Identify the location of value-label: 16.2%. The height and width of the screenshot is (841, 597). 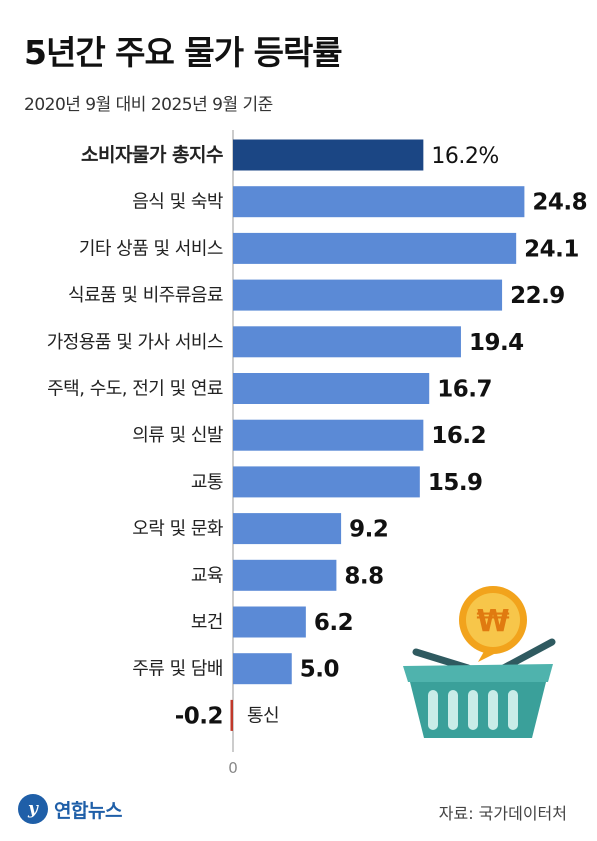
(464, 156).